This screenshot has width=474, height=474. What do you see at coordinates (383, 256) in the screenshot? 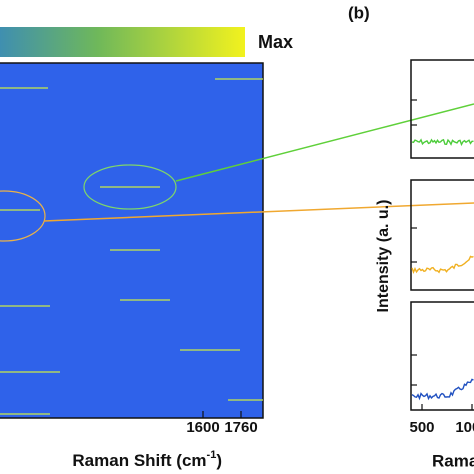
I see `y-axis-label: Intensity (a. u.)` at bounding box center [383, 256].